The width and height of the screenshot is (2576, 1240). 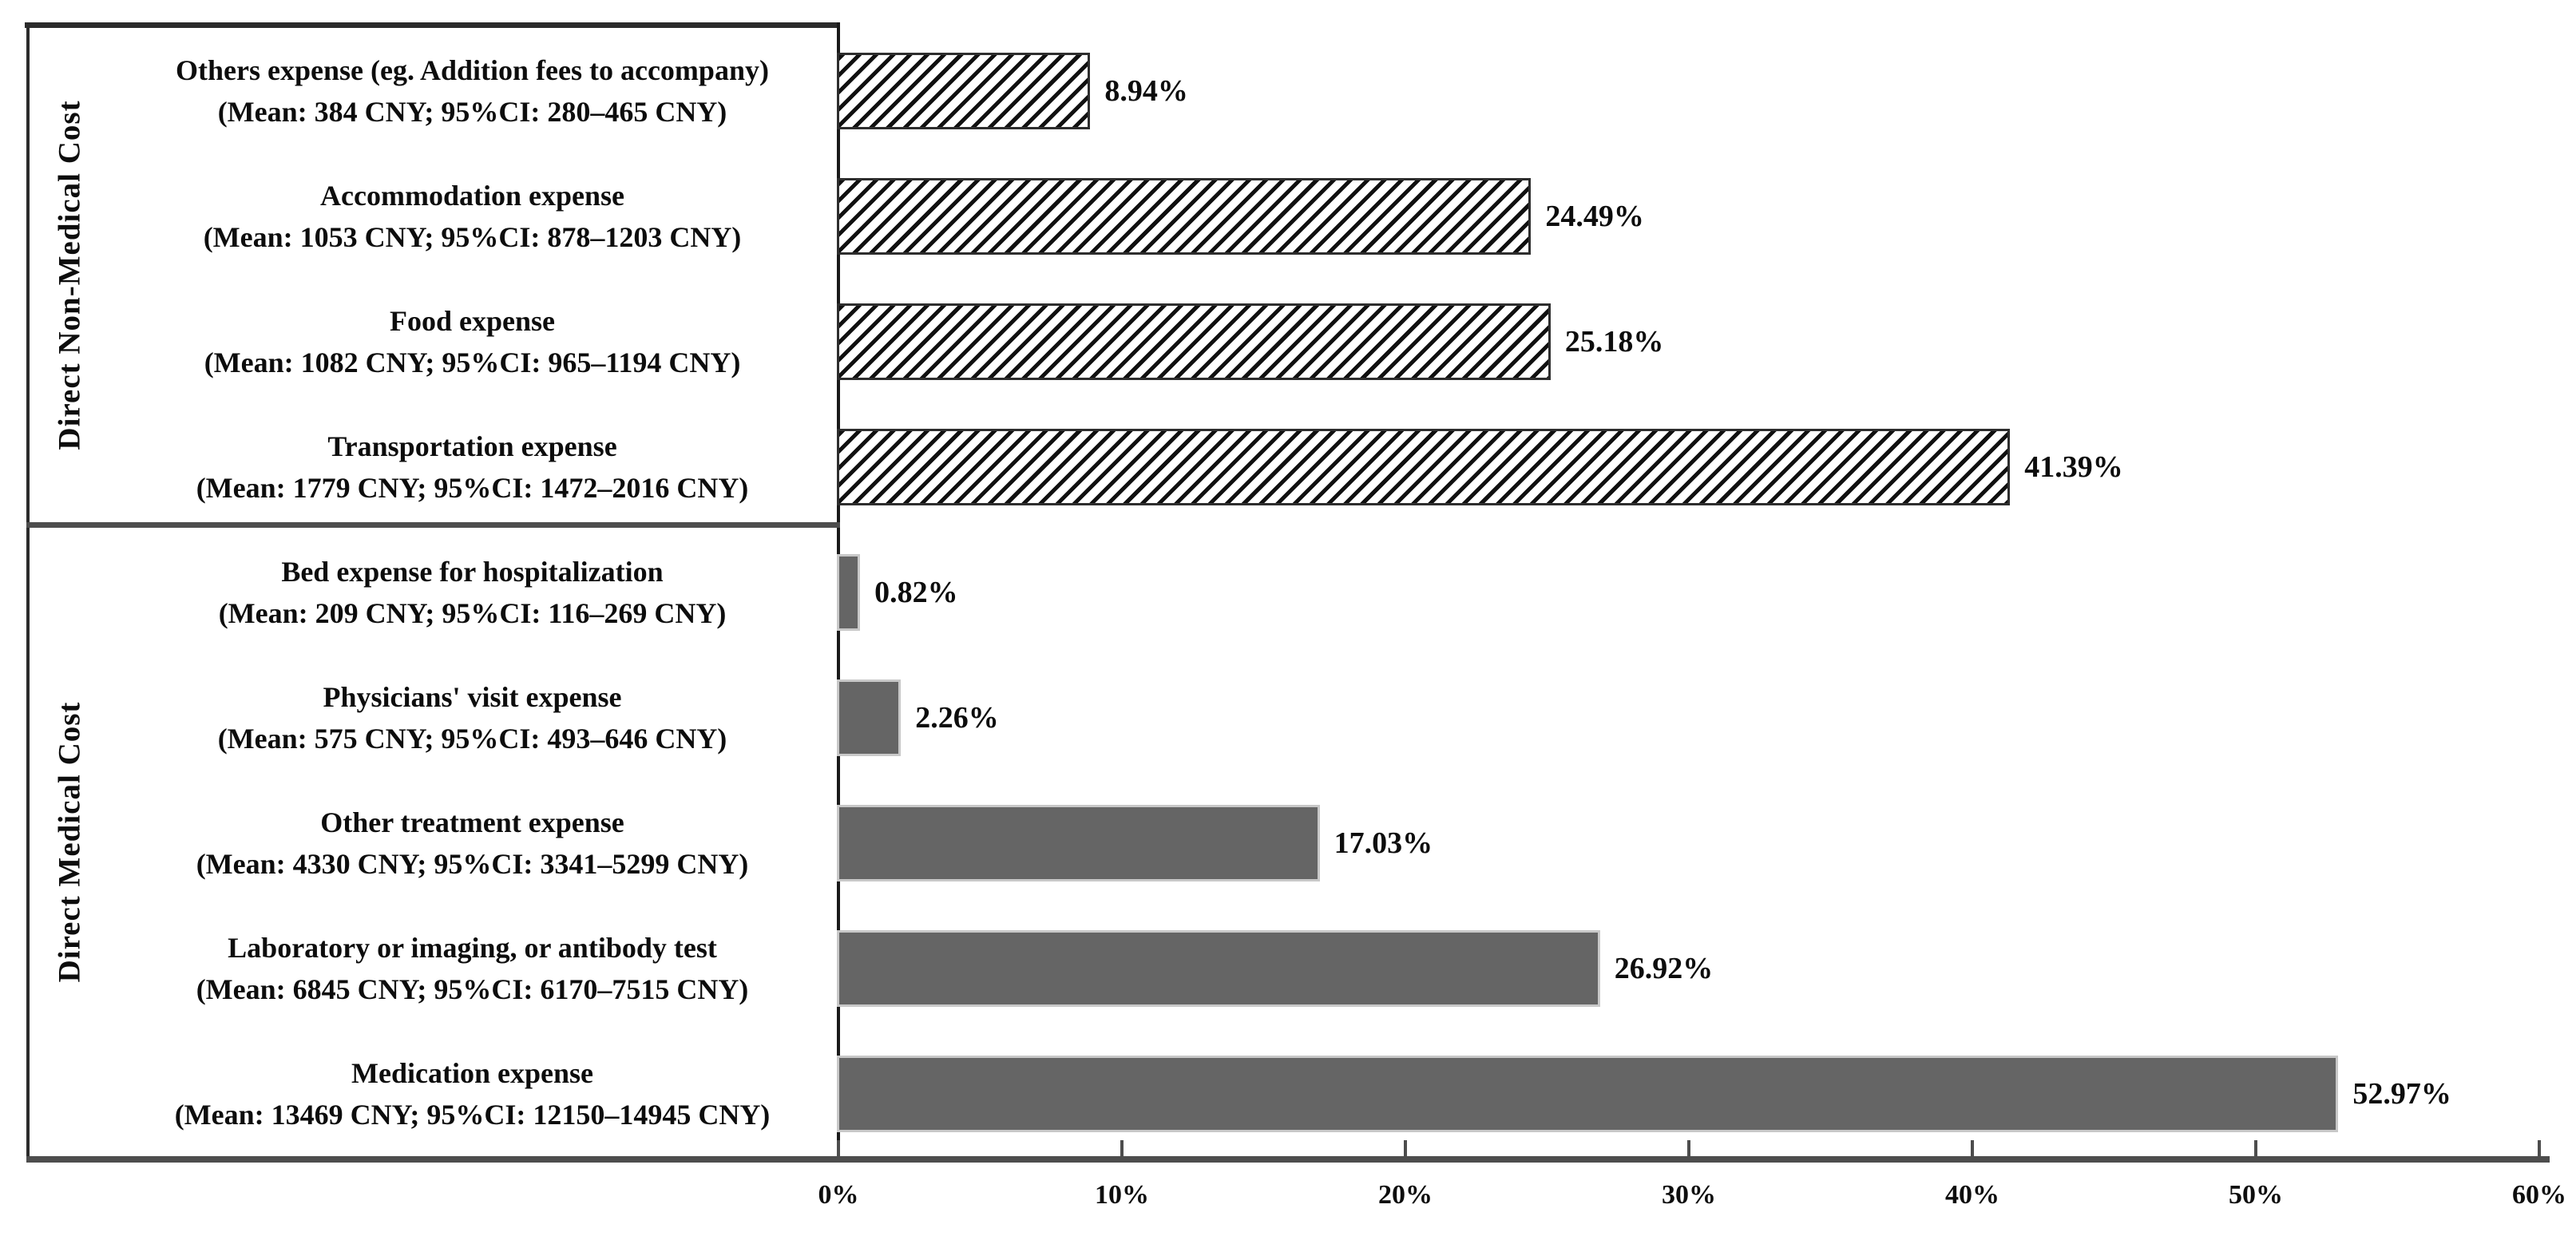 I want to click on x-tick-label: 30%, so click(x=1689, y=1195).